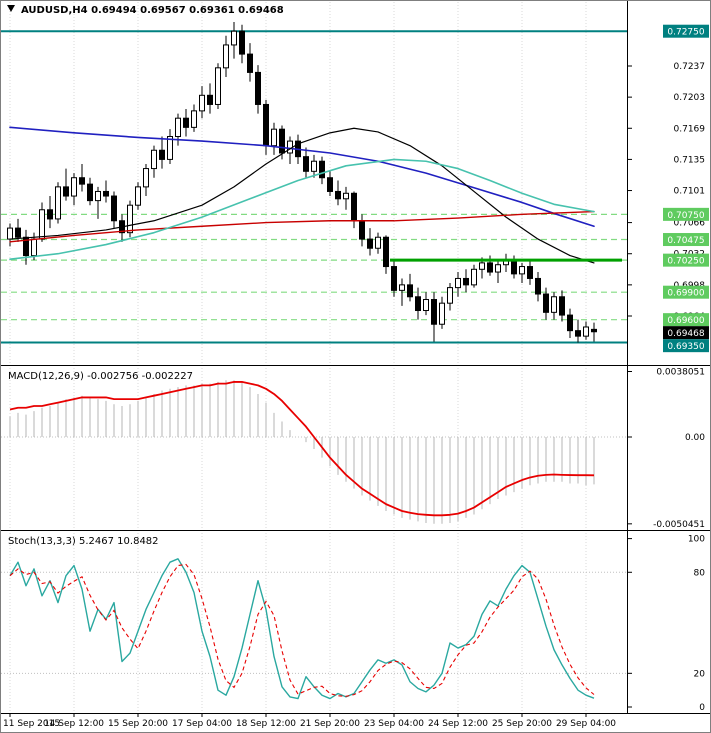 The height and width of the screenshot is (733, 711). What do you see at coordinates (685, 241) in the screenshot?
I see `level-price-label-text: 0.70475` at bounding box center [685, 241].